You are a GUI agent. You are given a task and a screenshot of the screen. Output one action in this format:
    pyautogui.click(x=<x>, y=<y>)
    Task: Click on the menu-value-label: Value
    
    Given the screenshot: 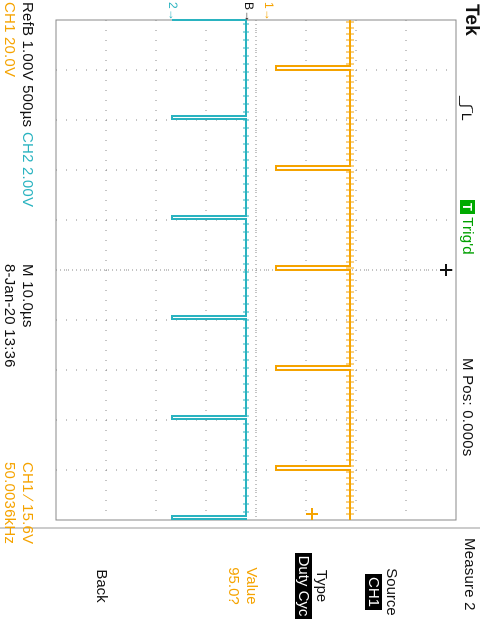 What is the action you would take?
    pyautogui.click(x=251, y=586)
    